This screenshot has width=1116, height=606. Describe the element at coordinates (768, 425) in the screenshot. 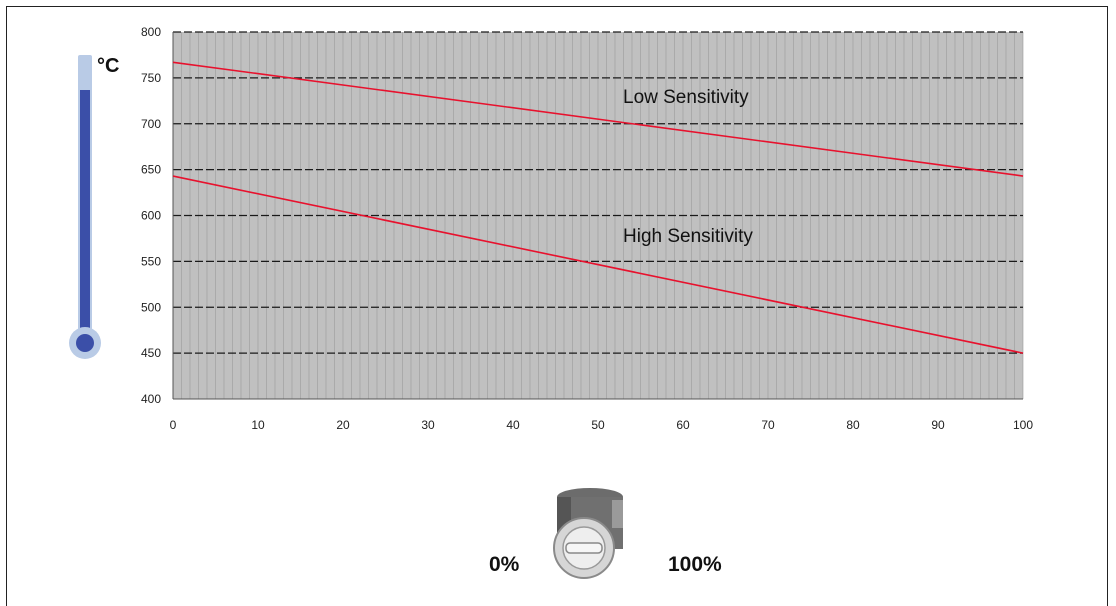

I see `x-tick-label: 70` at that location.